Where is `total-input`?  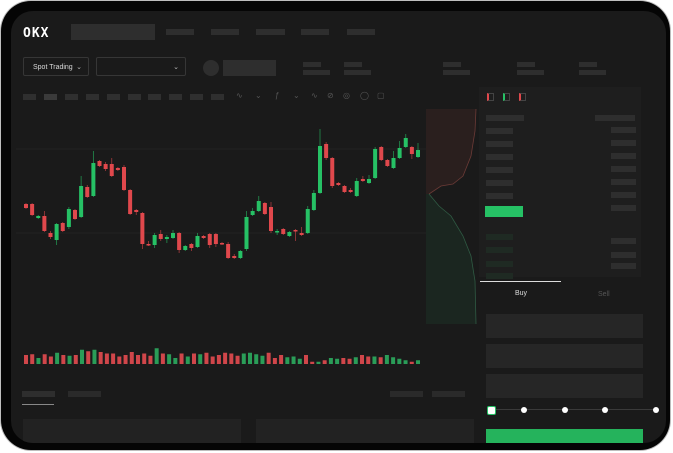
total-input is located at coordinates (564, 386).